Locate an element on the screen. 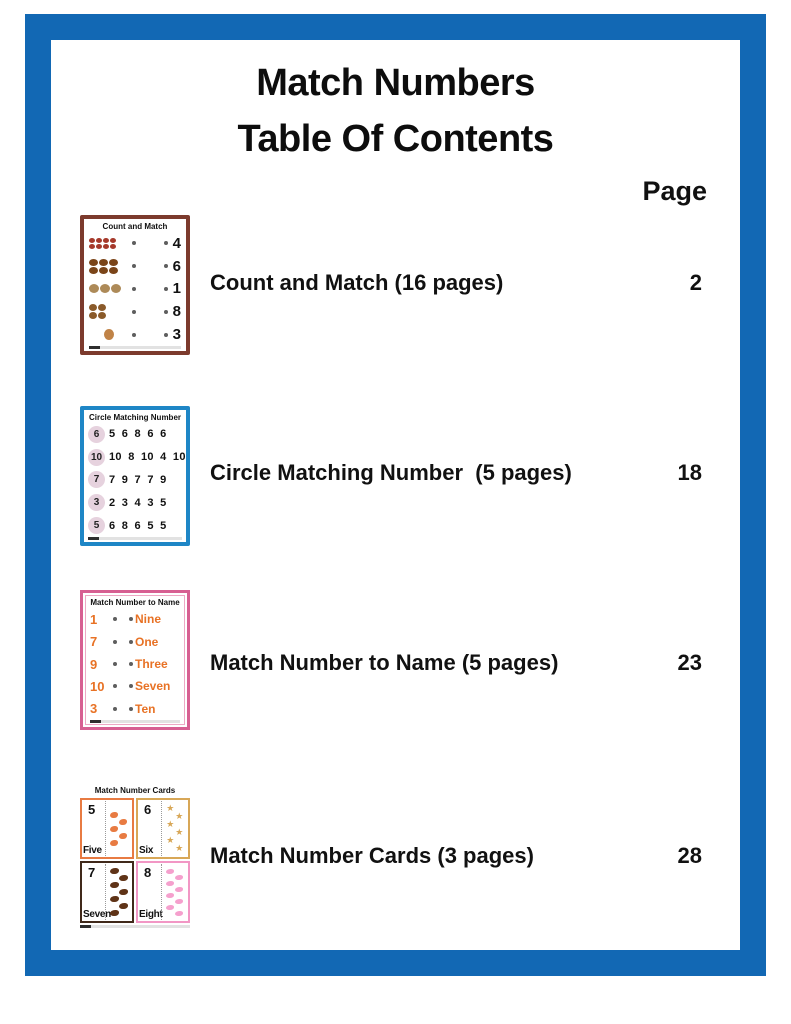  number-name-row: 1 Nine is located at coordinates (135, 619).